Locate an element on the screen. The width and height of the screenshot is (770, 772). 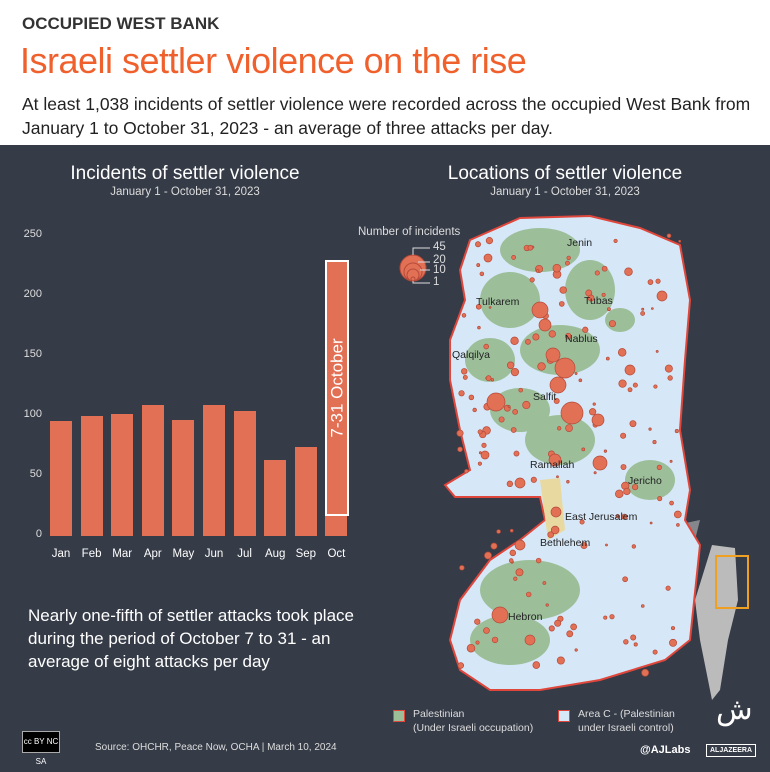
bar-mar is located at coordinates (122, 474).